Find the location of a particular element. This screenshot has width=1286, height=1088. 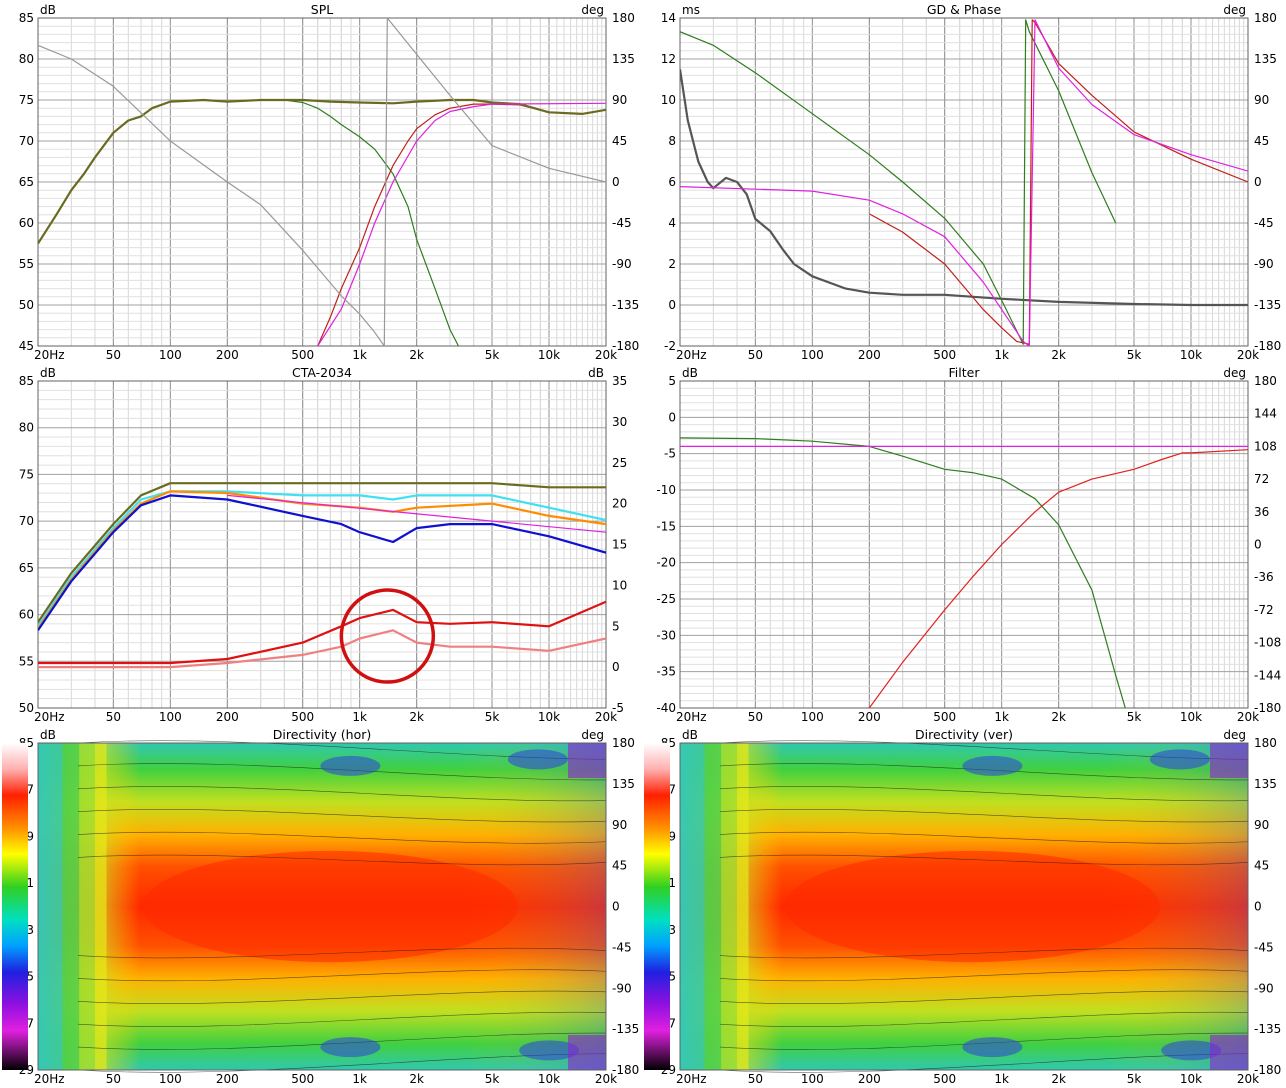

y2-tick-label: 25 is located at coordinates (619, 463).